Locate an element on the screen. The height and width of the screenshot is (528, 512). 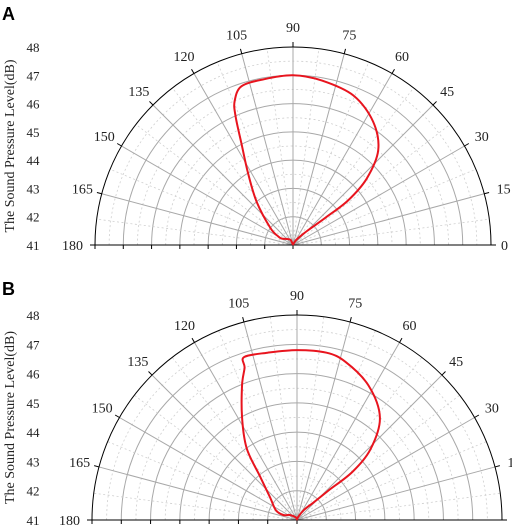
angle-tick-label: 90 is located at coordinates (293, 28).